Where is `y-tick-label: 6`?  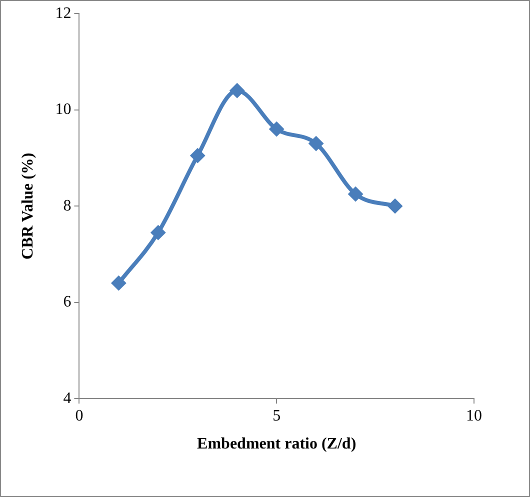
y-tick-label: 6 is located at coordinates (67, 302).